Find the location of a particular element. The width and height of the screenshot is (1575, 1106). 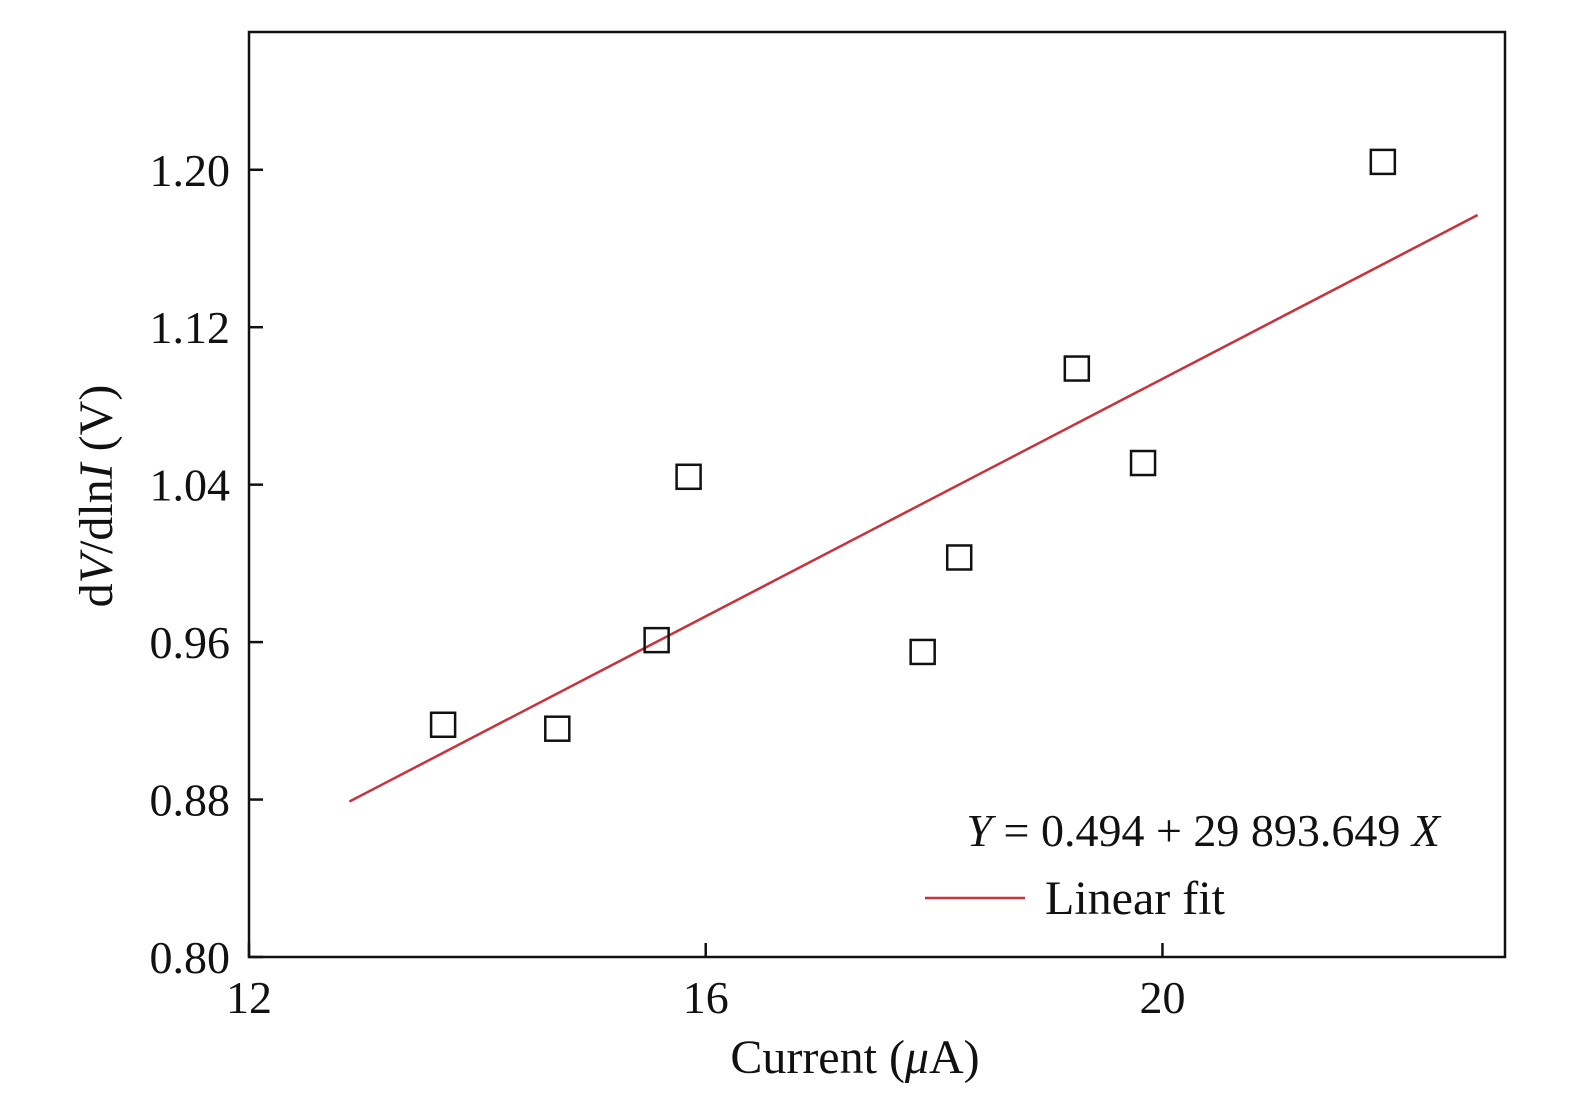

y-tick-label: 1.20 is located at coordinates (190, 170).